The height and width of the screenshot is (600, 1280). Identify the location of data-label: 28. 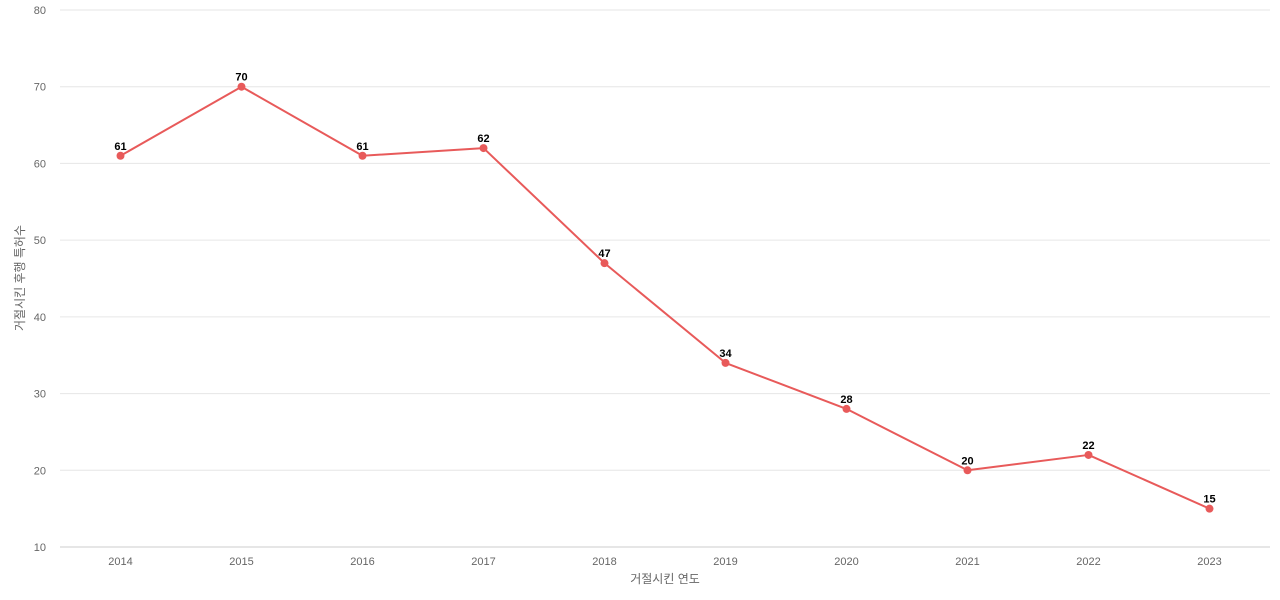
(846, 400).